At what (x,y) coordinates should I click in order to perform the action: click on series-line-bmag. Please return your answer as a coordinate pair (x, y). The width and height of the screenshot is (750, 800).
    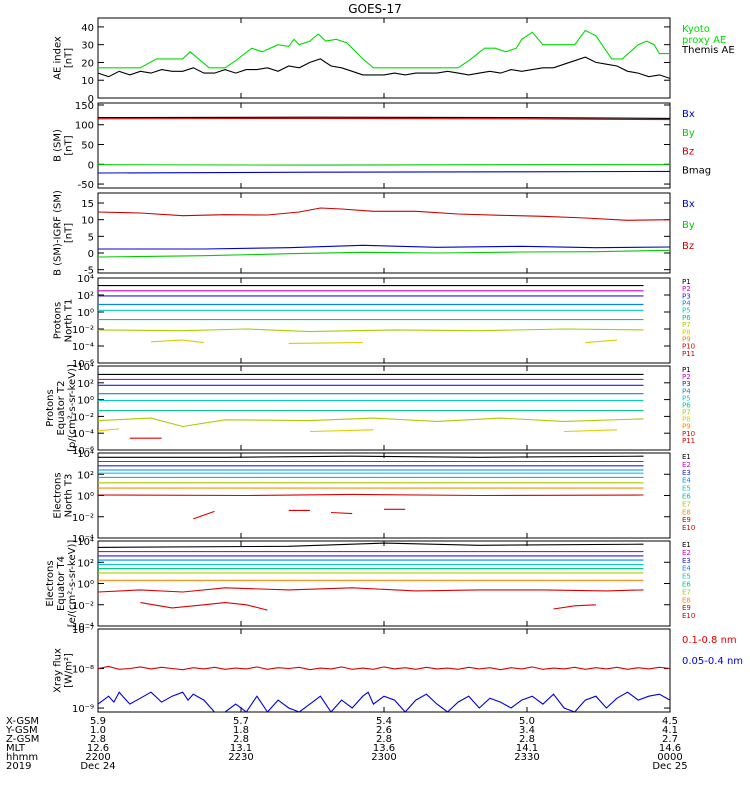
    Looking at the image, I should click on (384, 117).